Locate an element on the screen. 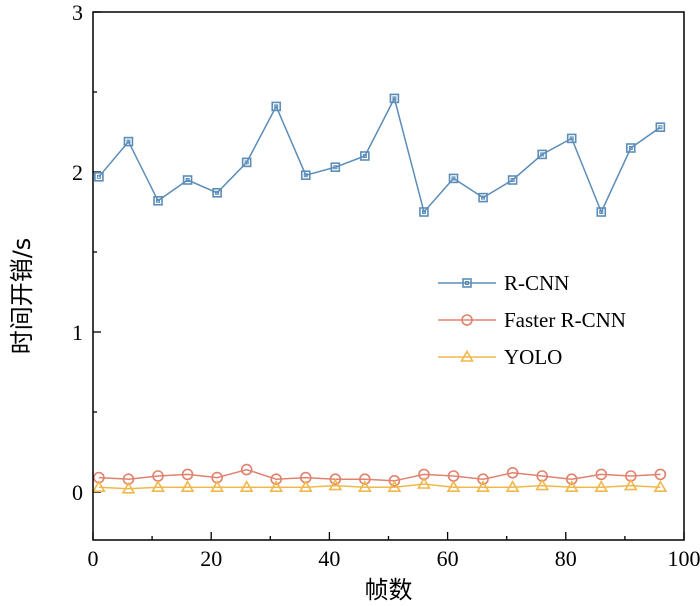 The height and width of the screenshot is (606, 700). legend-label-yolo: YOLO is located at coordinates (533, 357).